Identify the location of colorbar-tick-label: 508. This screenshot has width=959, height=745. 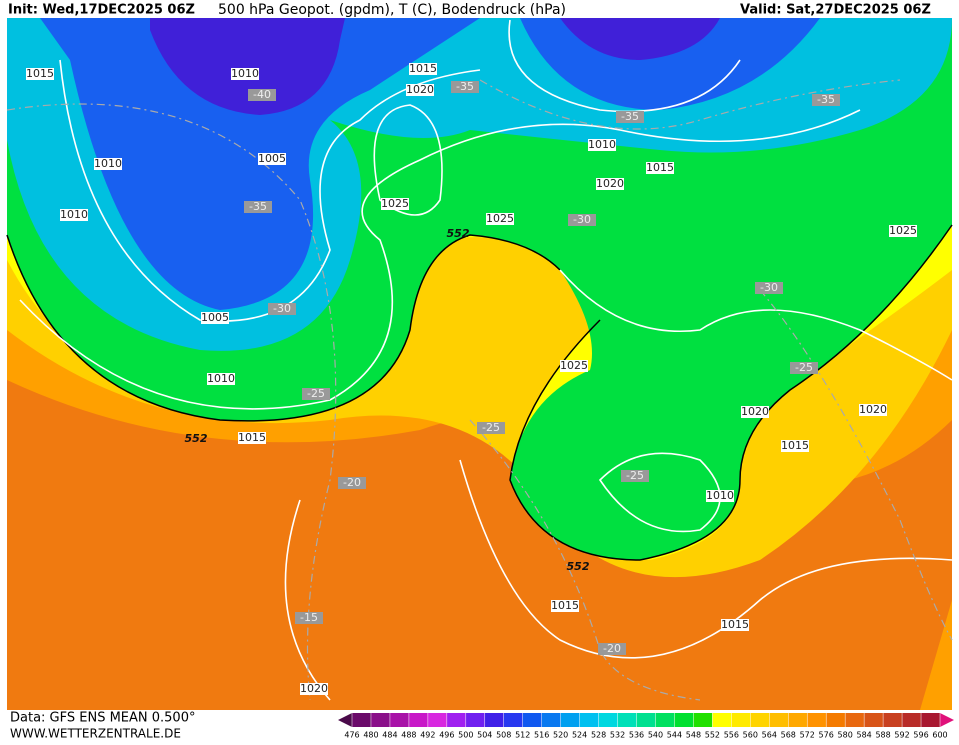
(503, 735).